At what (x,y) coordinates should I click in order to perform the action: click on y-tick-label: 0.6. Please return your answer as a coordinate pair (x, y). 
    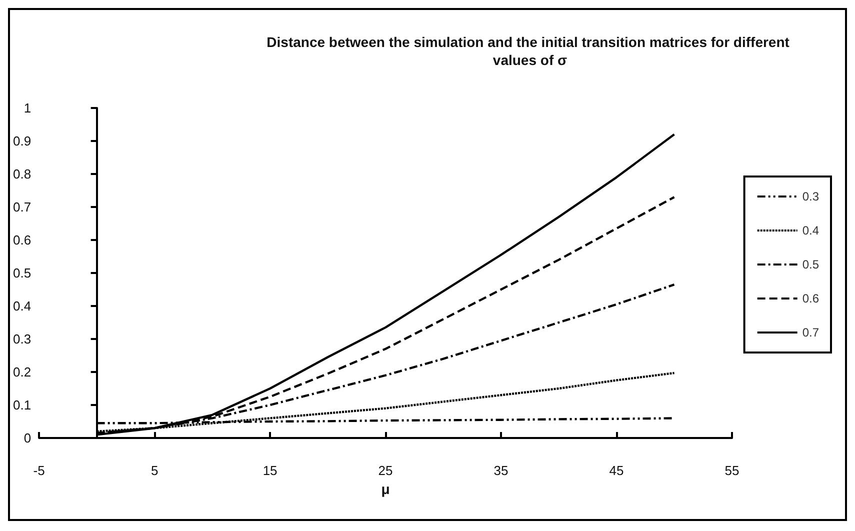
    Looking at the image, I should click on (22, 240).